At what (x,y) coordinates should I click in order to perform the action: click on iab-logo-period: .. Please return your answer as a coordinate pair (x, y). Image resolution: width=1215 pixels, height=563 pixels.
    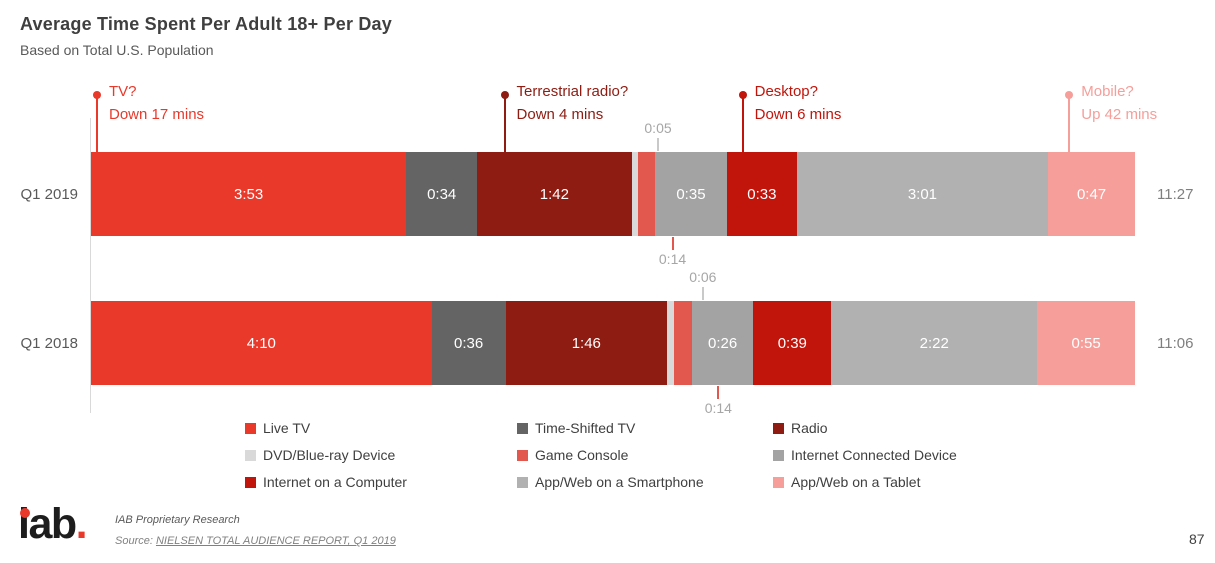
    Looking at the image, I should click on (81, 524).